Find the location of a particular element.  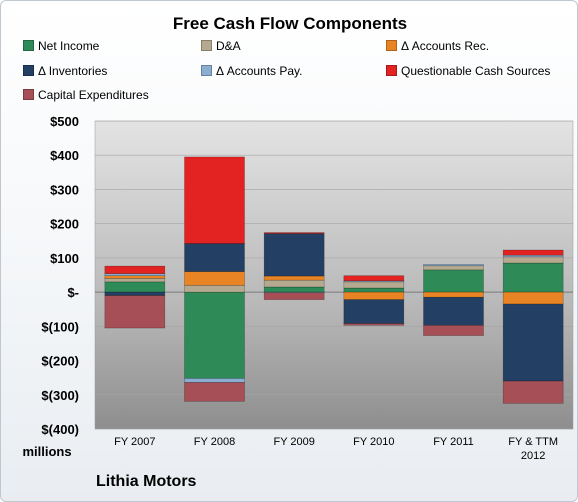

legend-label: Net Income is located at coordinates (69, 46).